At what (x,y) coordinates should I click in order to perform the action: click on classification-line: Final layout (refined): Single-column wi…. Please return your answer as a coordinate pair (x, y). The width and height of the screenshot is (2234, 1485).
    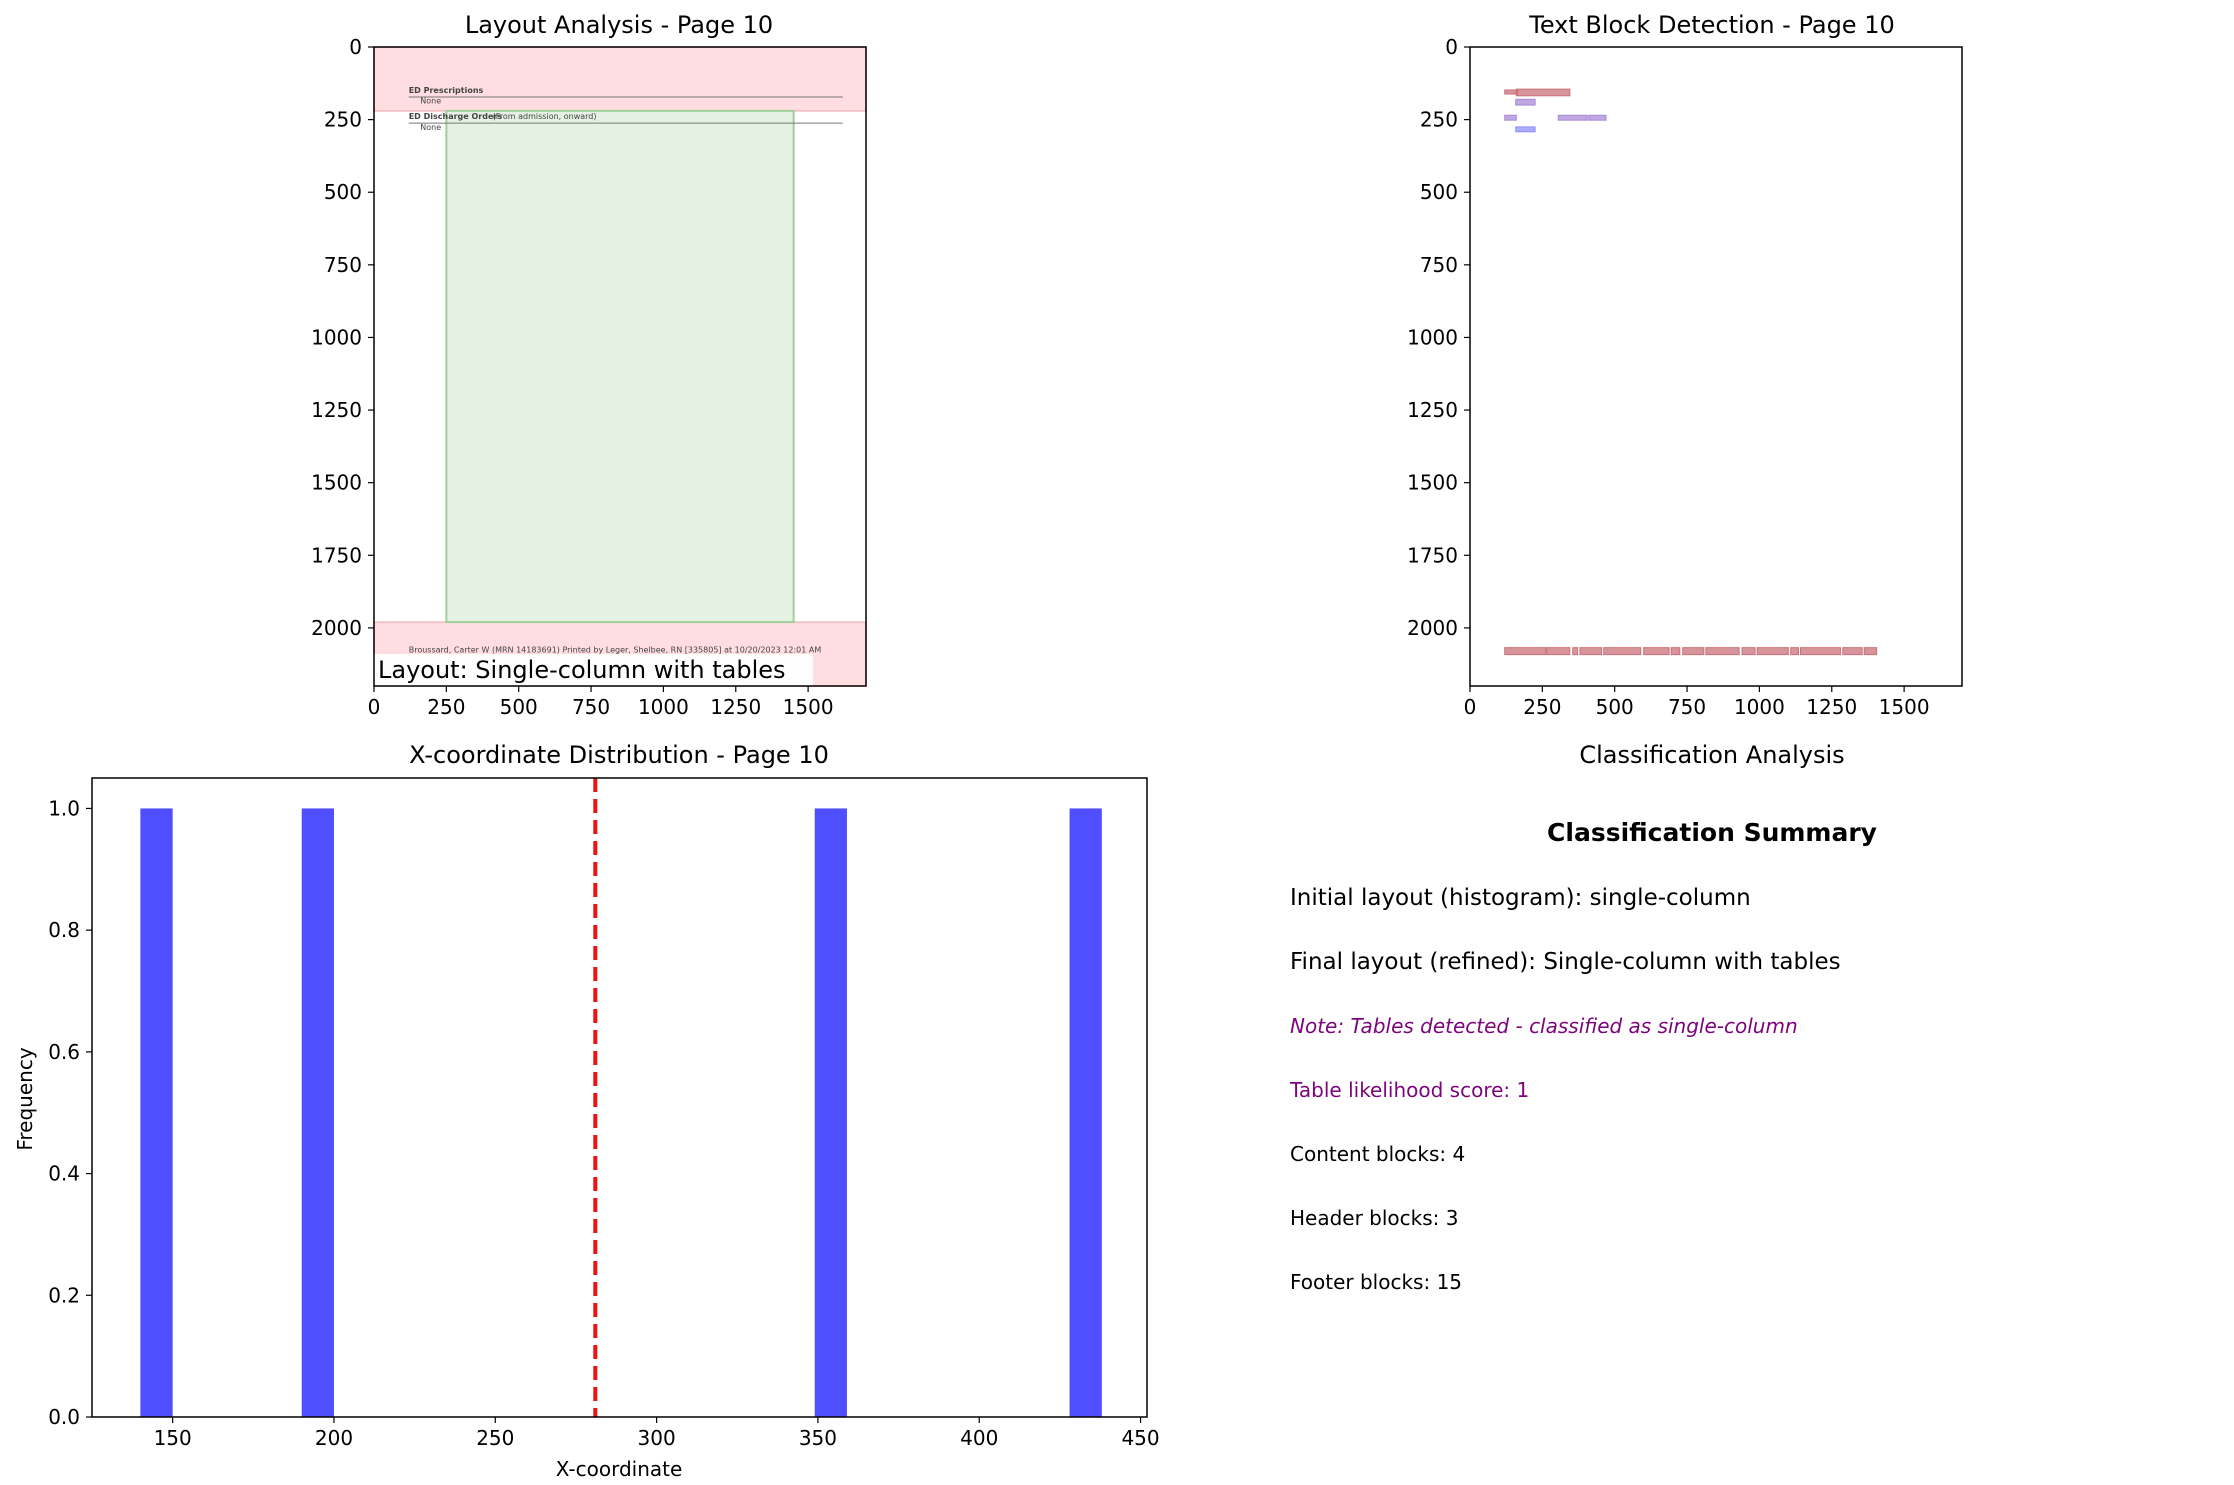
    Looking at the image, I should click on (1565, 962).